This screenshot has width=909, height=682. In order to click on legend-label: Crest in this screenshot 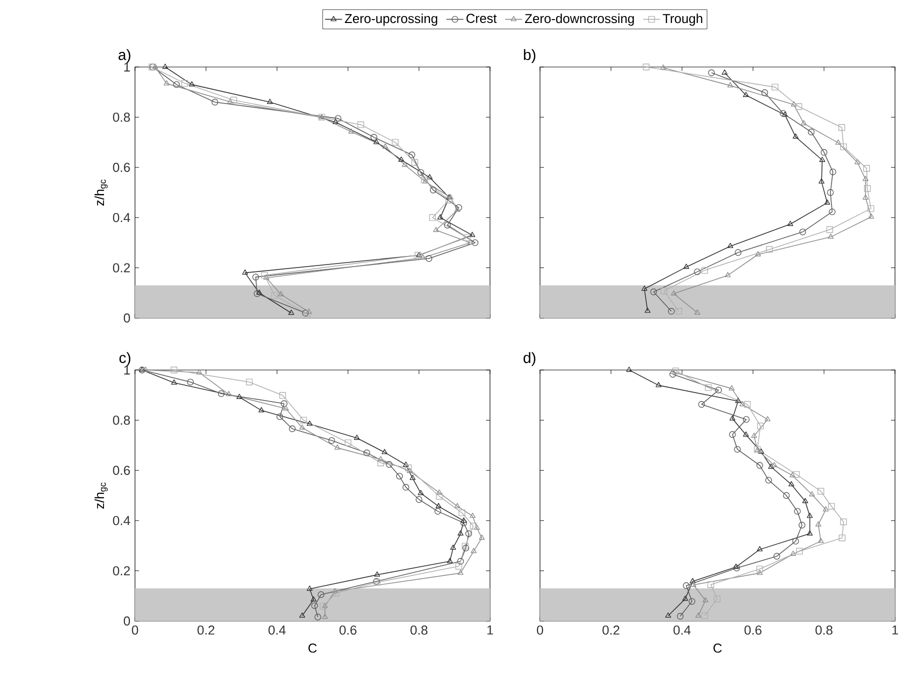, I will do `click(481, 18)`.